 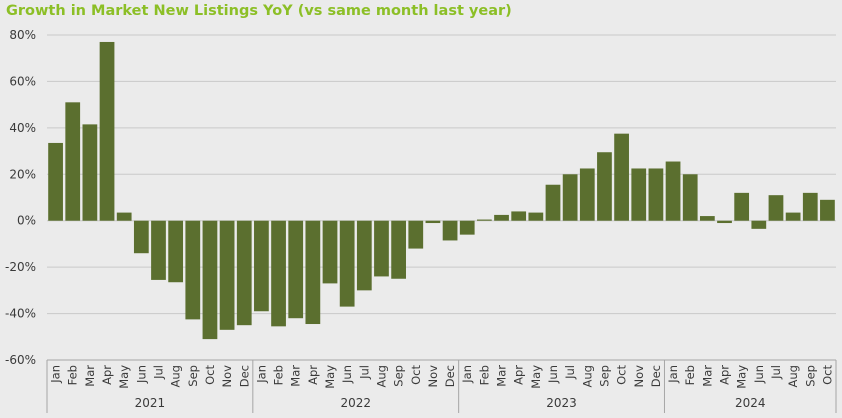 What do you see at coordinates (20, 314) in the screenshot?
I see `y-tick-label: -40%` at bounding box center [20, 314].